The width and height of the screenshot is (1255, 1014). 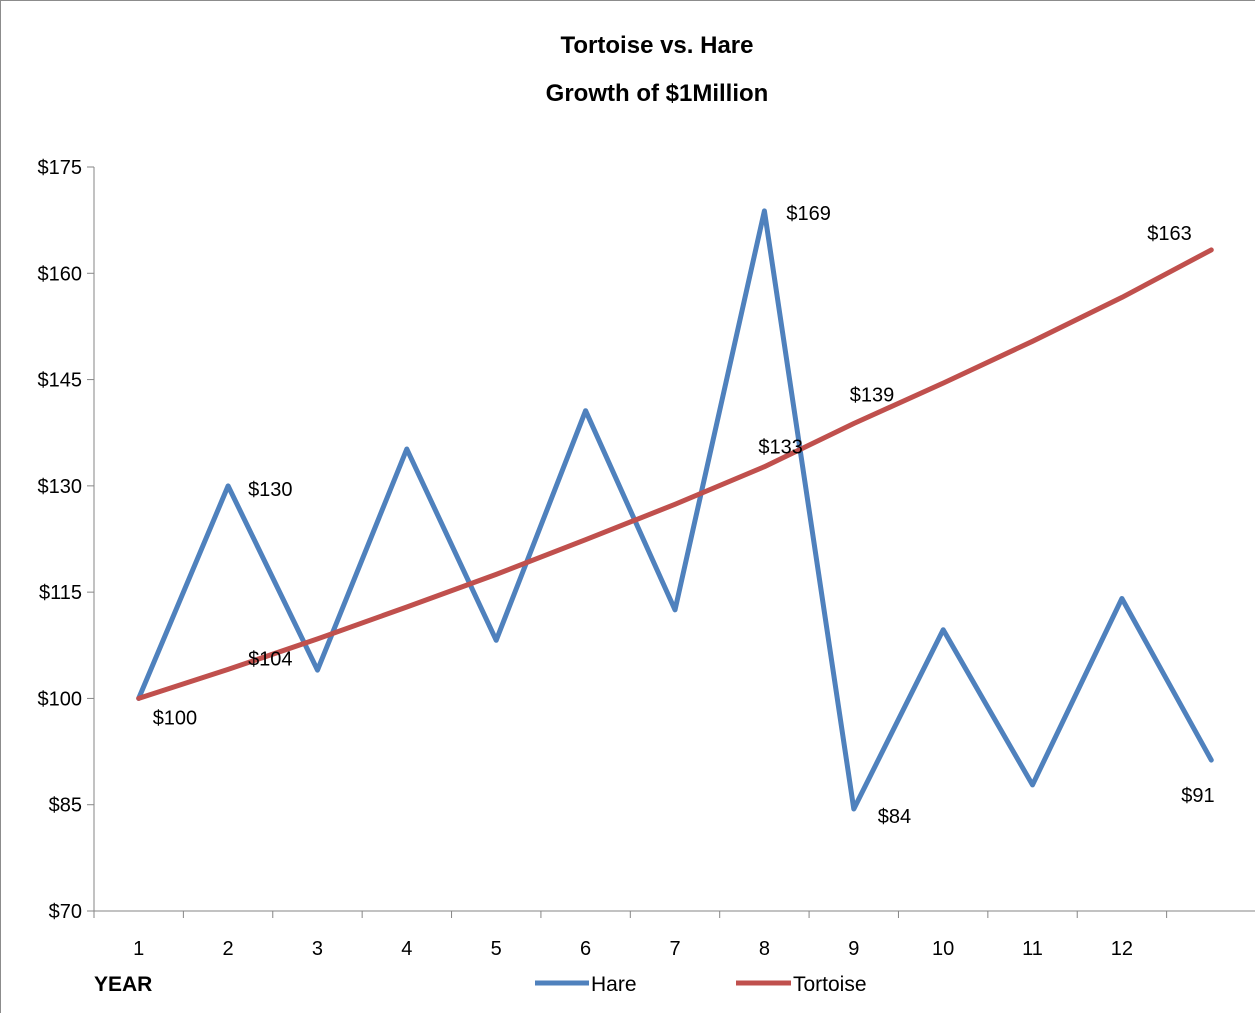 What do you see at coordinates (270, 490) in the screenshot?
I see `data-label-hare: $130` at bounding box center [270, 490].